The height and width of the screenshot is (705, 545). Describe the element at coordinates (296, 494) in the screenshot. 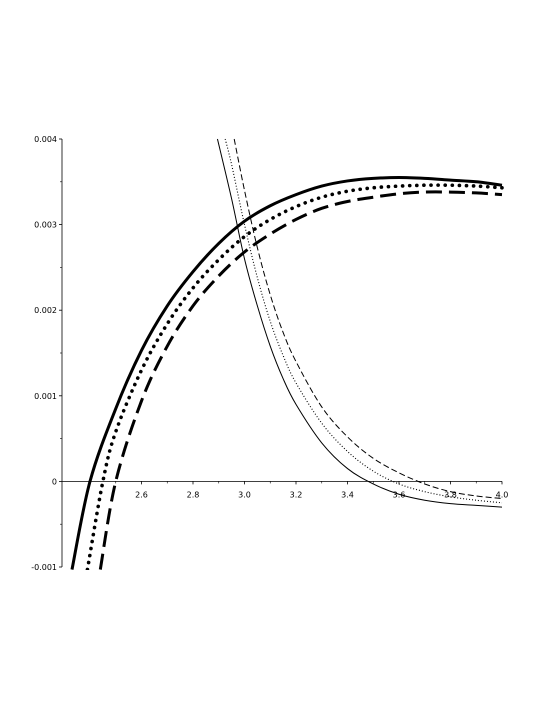

I see `x-tick-label: 3.2` at that location.